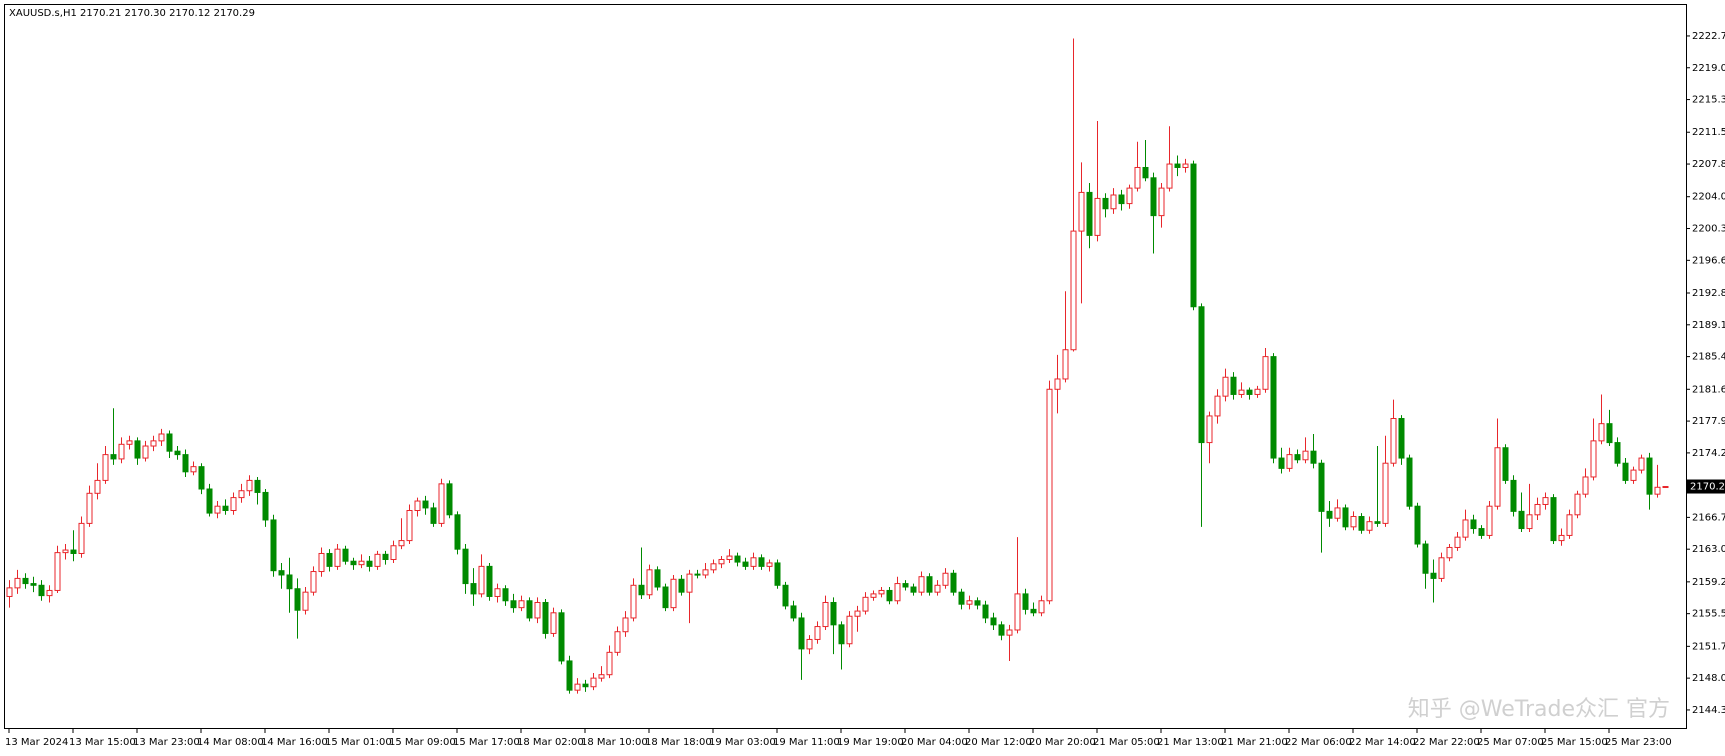  Describe the element at coordinates (1708, 164) in the screenshot. I see `y-tick-label: 2207.80` at that location.